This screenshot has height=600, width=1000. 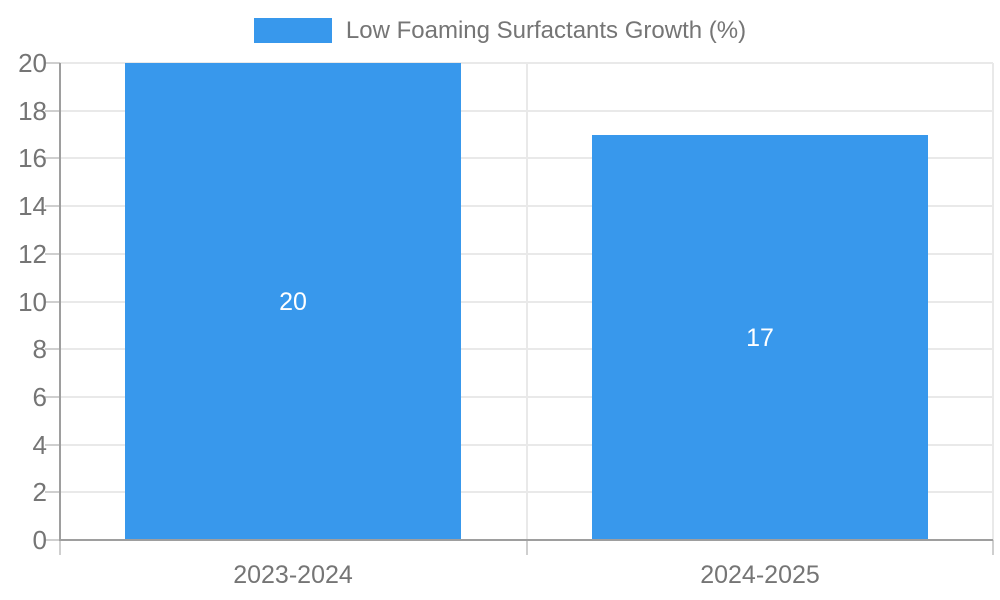 I want to click on x-axis-line, so click(x=526, y=540).